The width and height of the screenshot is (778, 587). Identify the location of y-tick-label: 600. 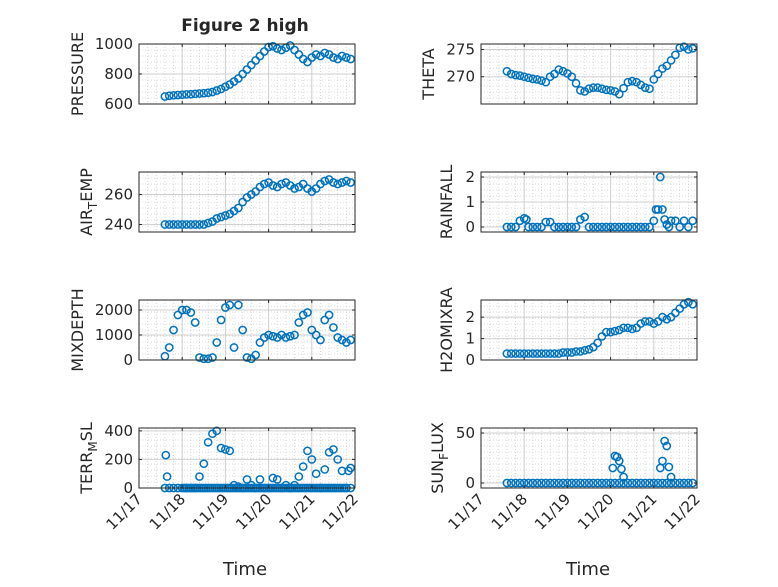
(118, 104).